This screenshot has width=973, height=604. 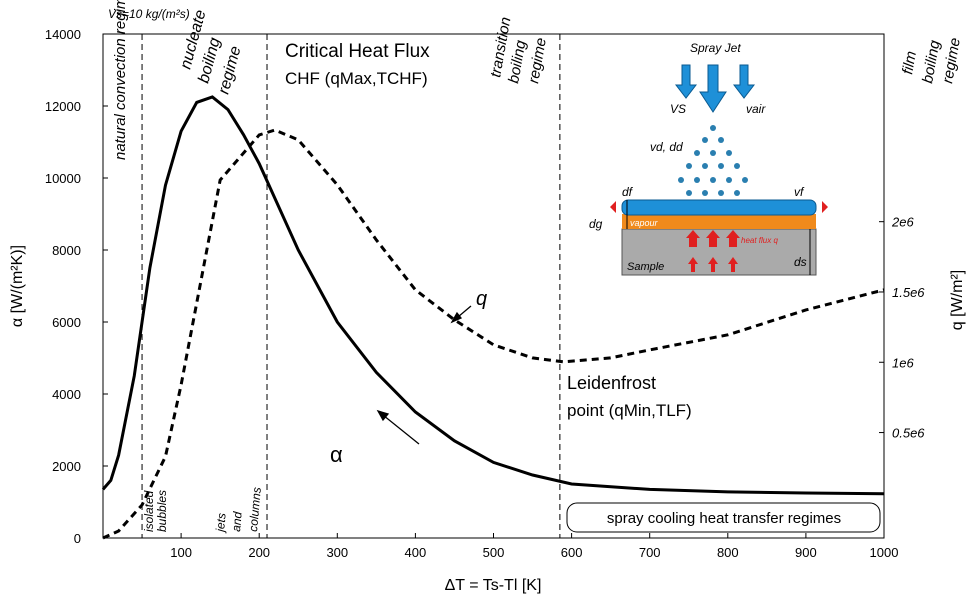 I want to click on annotation: spray cooling heat transfer regimes, so click(x=724, y=518).